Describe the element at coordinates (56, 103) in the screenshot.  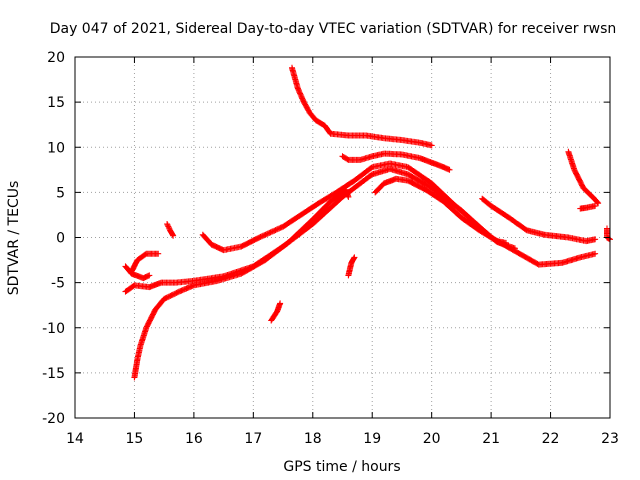
I see `y-tick-label: 15` at that location.